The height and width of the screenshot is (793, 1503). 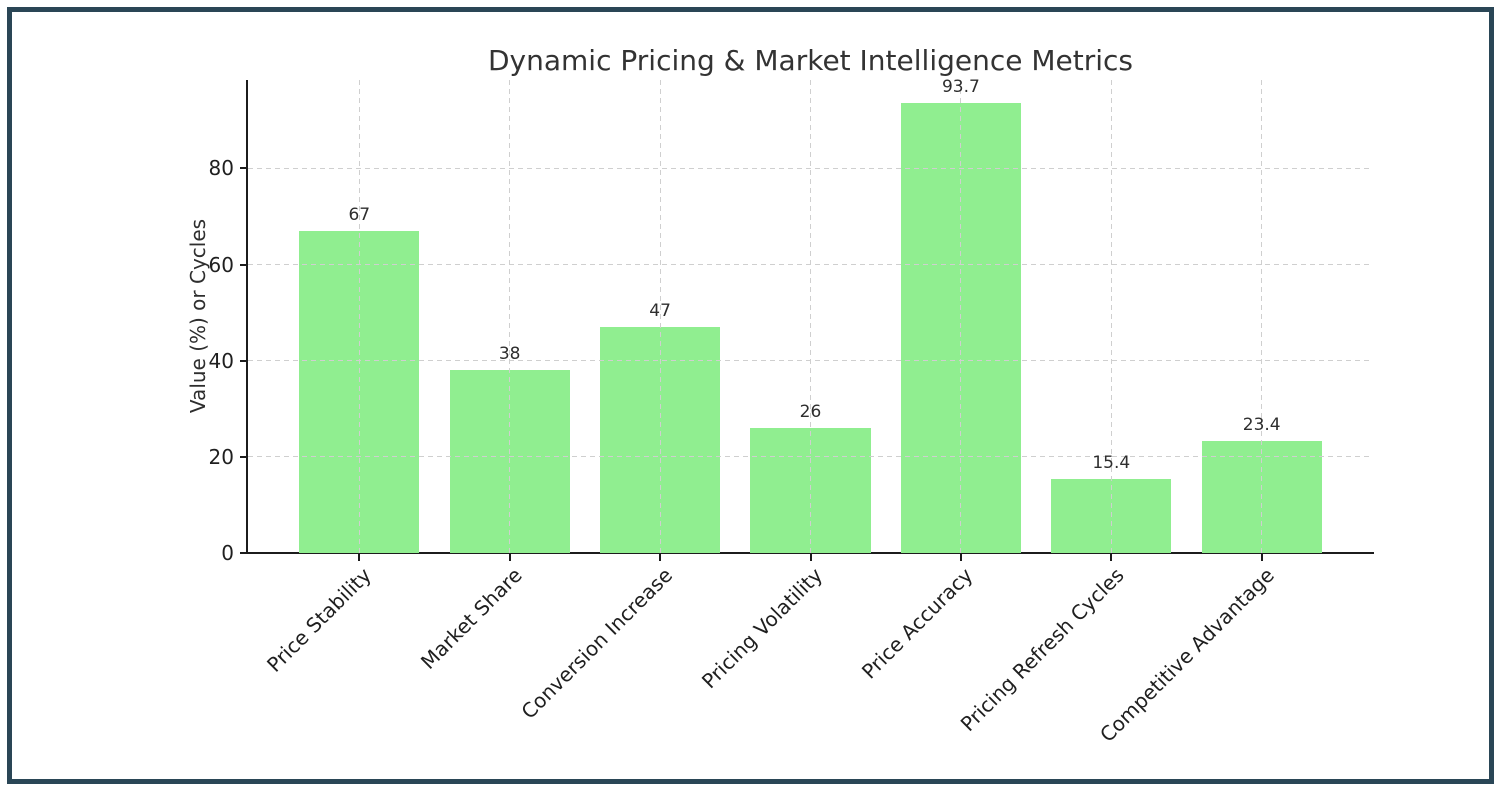 What do you see at coordinates (221, 168) in the screenshot?
I see `y-tick-label: 80` at bounding box center [221, 168].